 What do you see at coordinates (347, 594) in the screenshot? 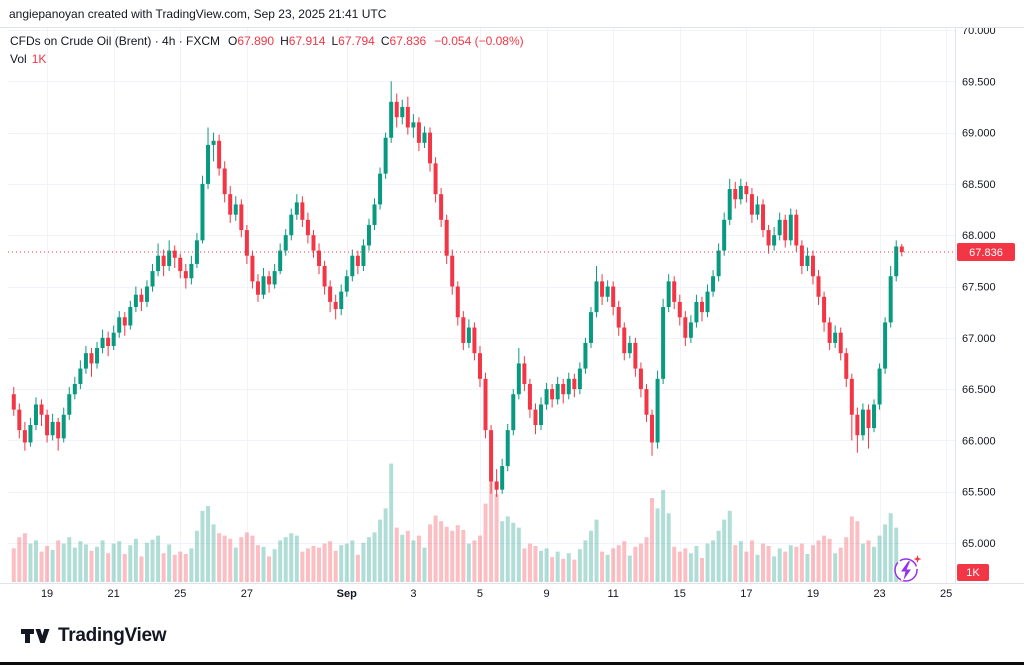
I see `svg-text: Sep` at bounding box center [347, 594].